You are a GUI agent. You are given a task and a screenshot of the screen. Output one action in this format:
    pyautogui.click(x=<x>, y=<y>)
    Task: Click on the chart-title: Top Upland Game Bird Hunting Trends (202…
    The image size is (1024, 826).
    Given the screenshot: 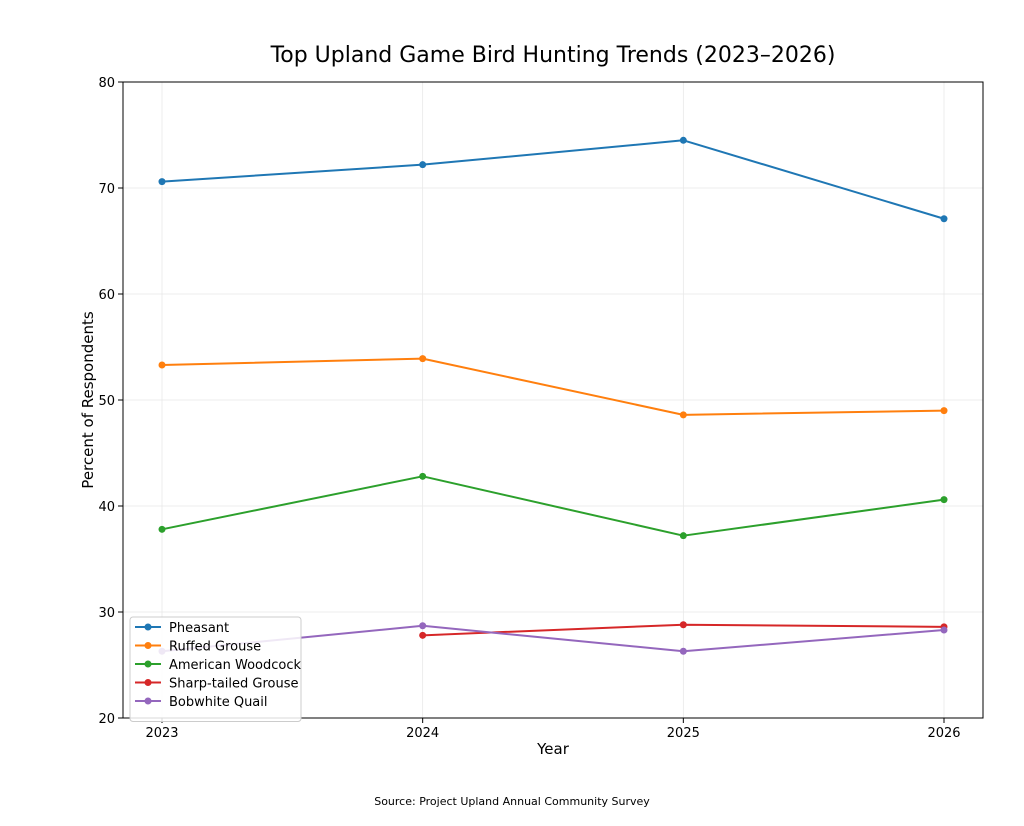 What is the action you would take?
    pyautogui.click(x=553, y=55)
    